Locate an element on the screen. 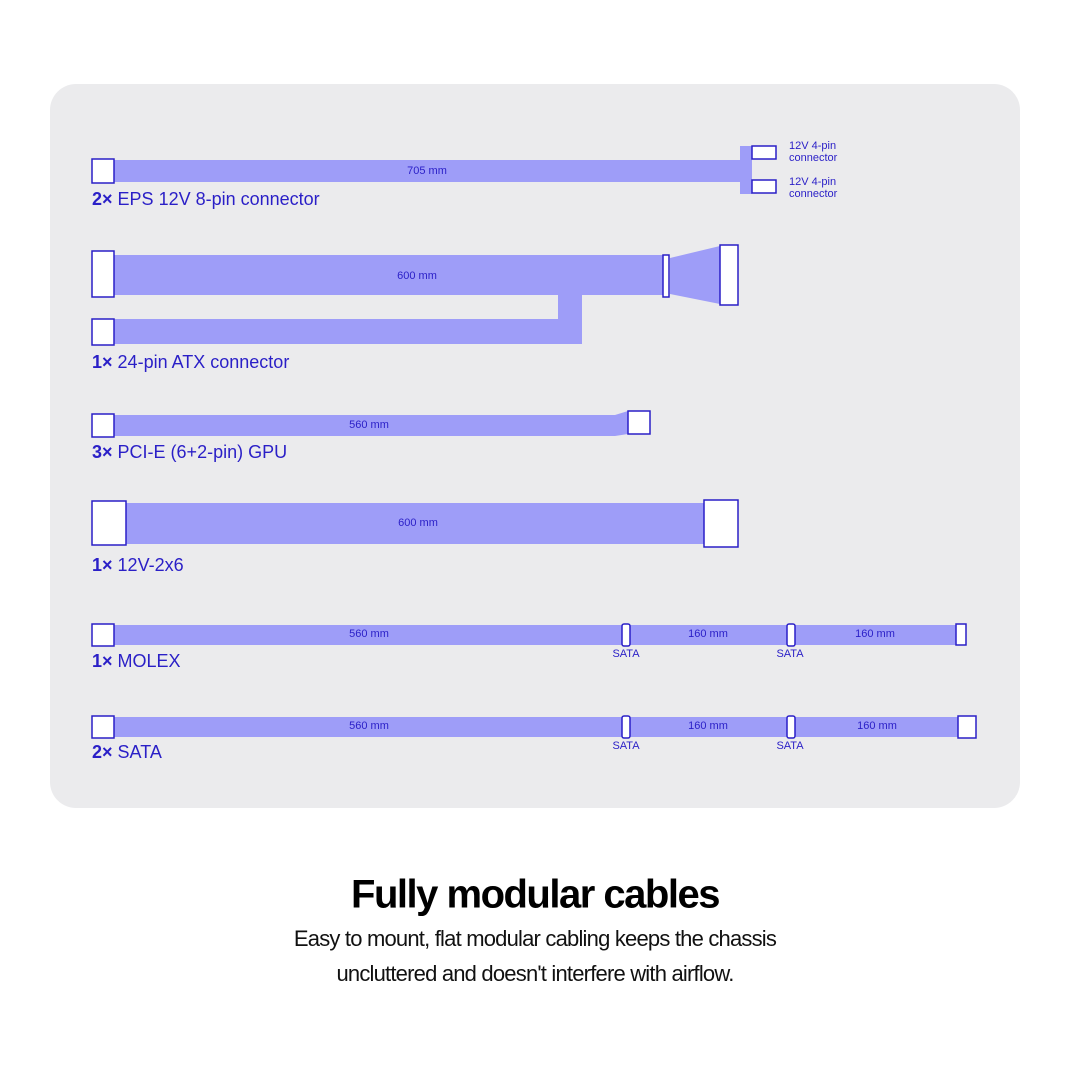 This screenshot has width=1070, height=1070. text: SATA is located at coordinates (140, 752).